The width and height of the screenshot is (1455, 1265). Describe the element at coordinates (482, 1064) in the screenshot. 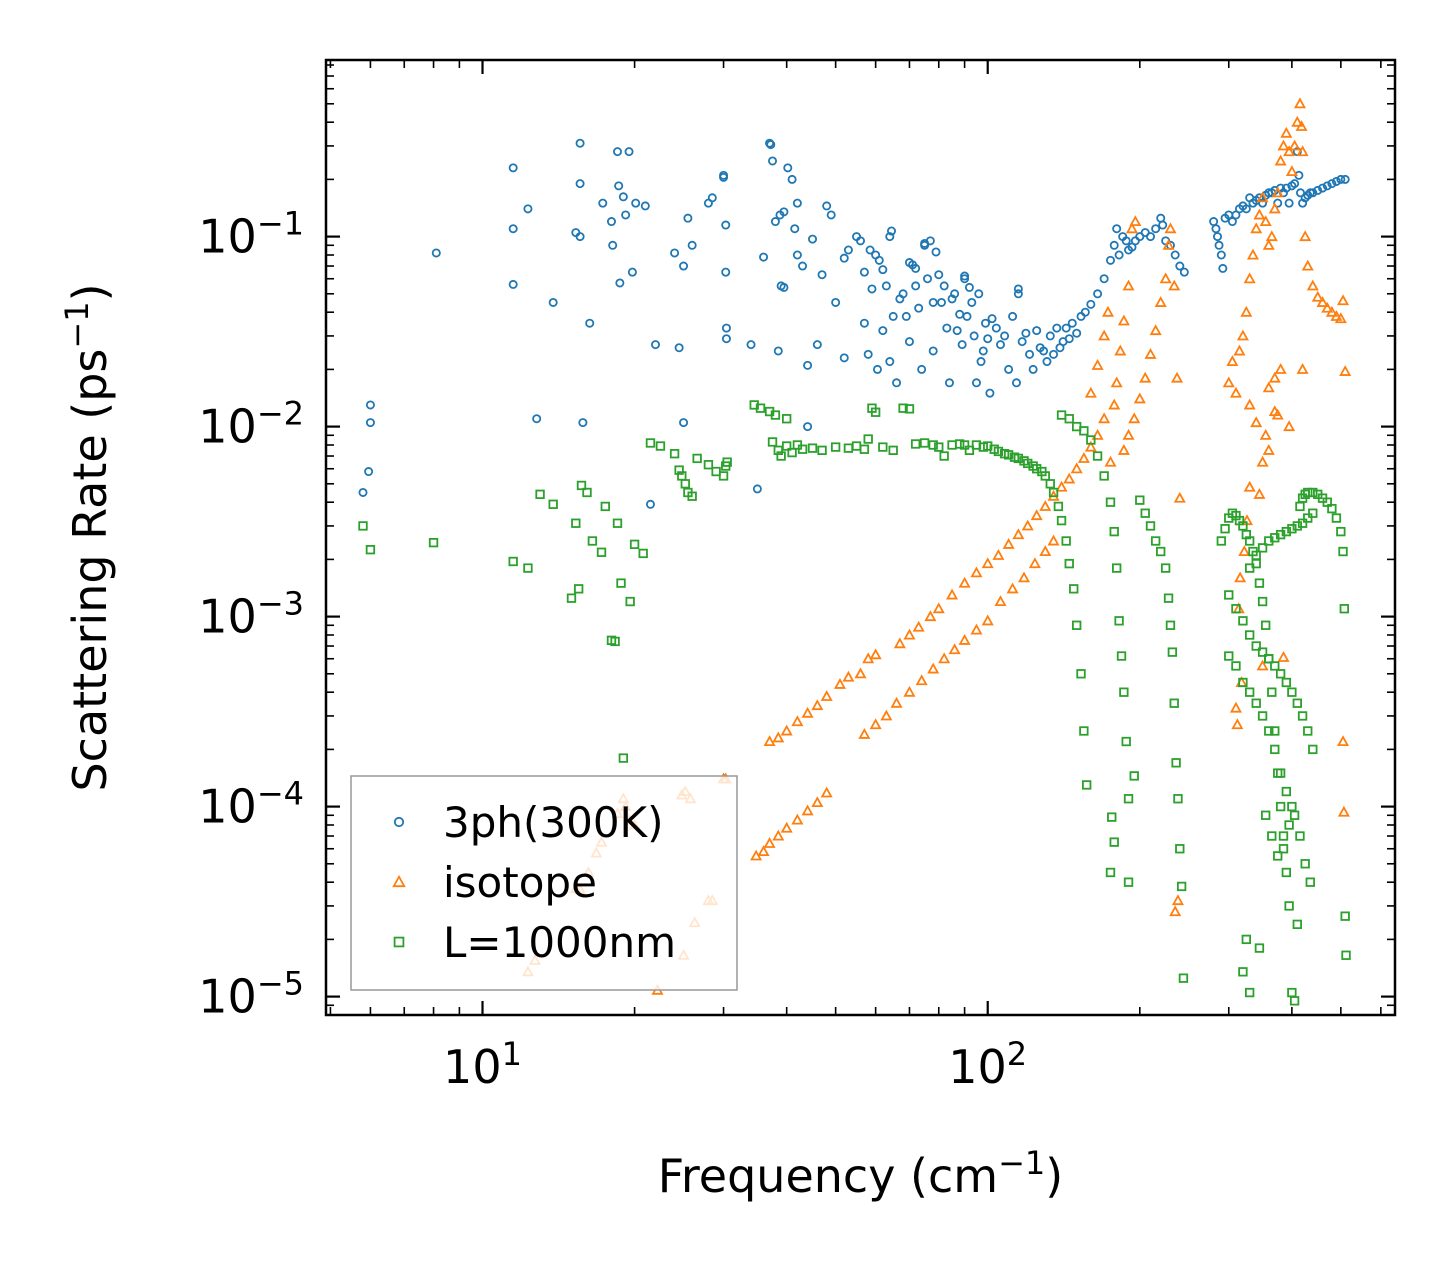

I see `x-tick-label: 101` at that location.